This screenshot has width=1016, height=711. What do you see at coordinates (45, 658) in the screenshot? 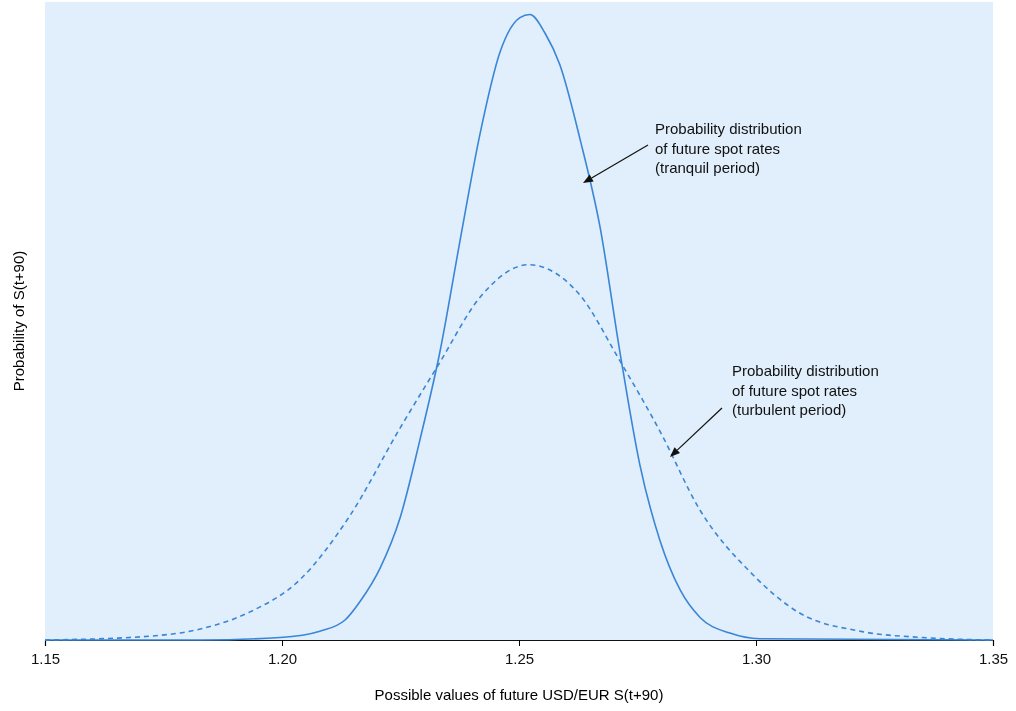
I see `x-tick-label: 1.15` at bounding box center [45, 658].